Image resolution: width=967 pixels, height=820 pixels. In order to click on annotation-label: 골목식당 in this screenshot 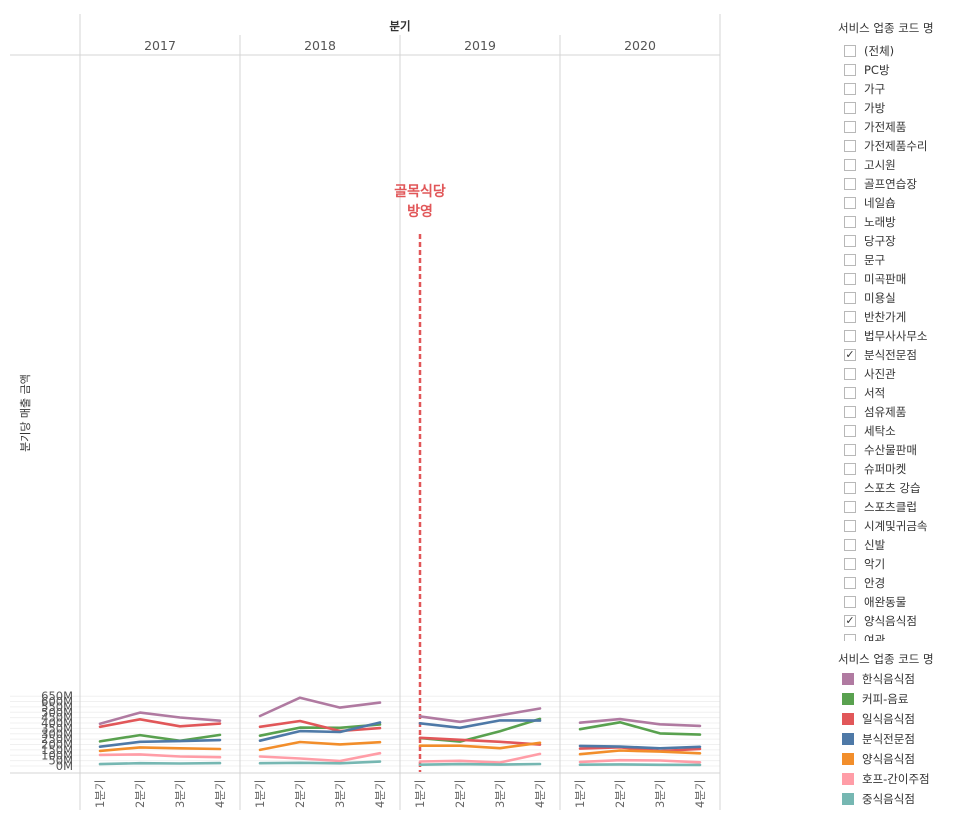, I will do `click(420, 191)`.